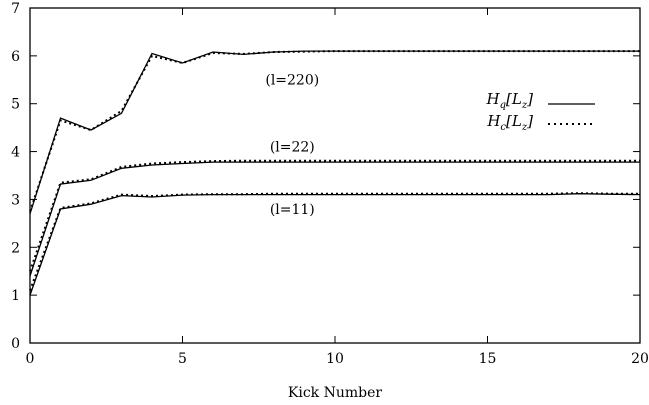  What do you see at coordinates (15, 248) in the screenshot?
I see `y-tick-label: 2` at bounding box center [15, 248].